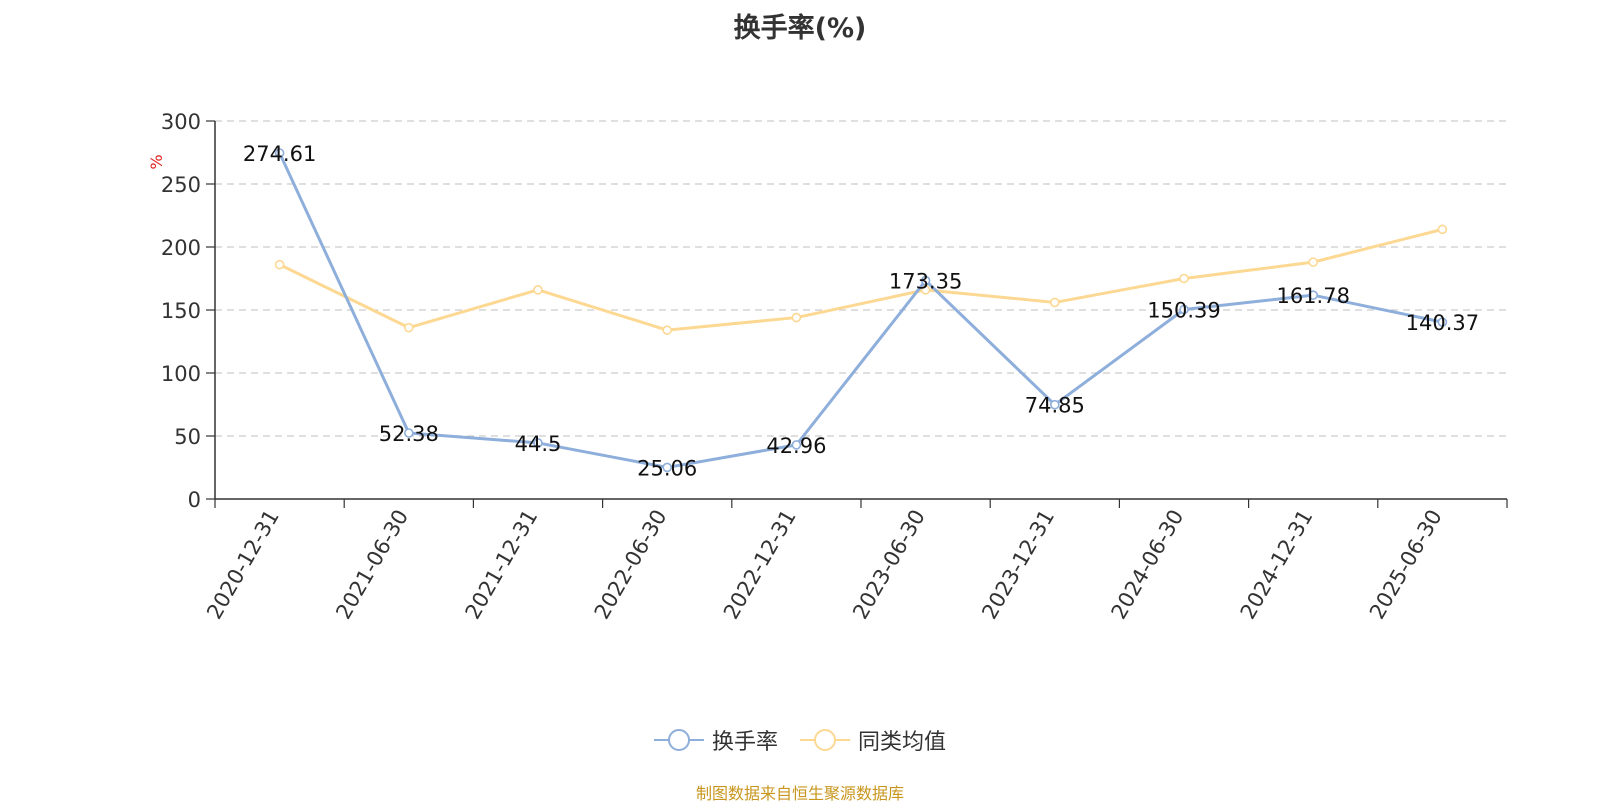  What do you see at coordinates (678, 740) in the screenshot?
I see `legend-swatch-turnover-icon` at bounding box center [678, 740].